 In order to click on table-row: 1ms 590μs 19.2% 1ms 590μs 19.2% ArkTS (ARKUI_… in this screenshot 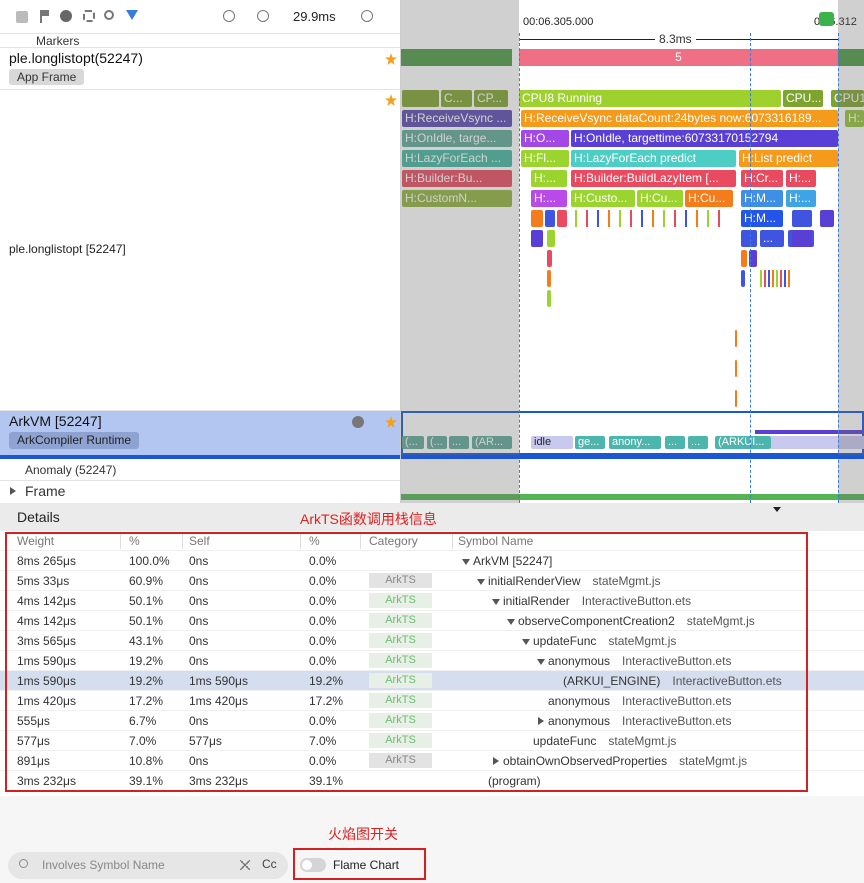, I will do `click(432, 680)`.